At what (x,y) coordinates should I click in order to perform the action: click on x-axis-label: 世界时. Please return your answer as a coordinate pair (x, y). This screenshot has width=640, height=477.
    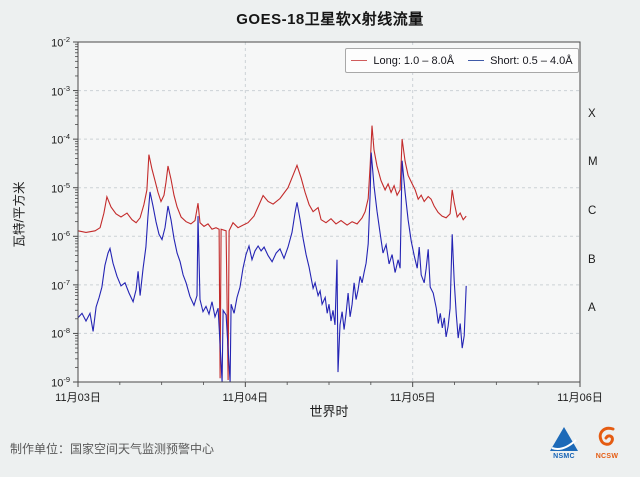
    Looking at the image, I should click on (329, 411).